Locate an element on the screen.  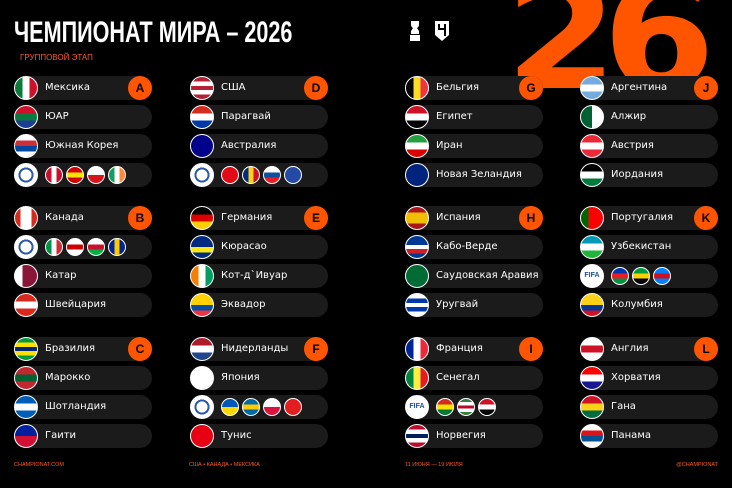
team-name: Канада is located at coordinates (64, 217).